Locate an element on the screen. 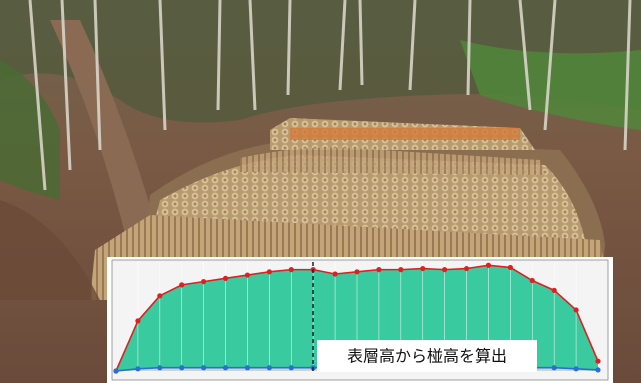  caption-box is located at coordinates (427, 356).